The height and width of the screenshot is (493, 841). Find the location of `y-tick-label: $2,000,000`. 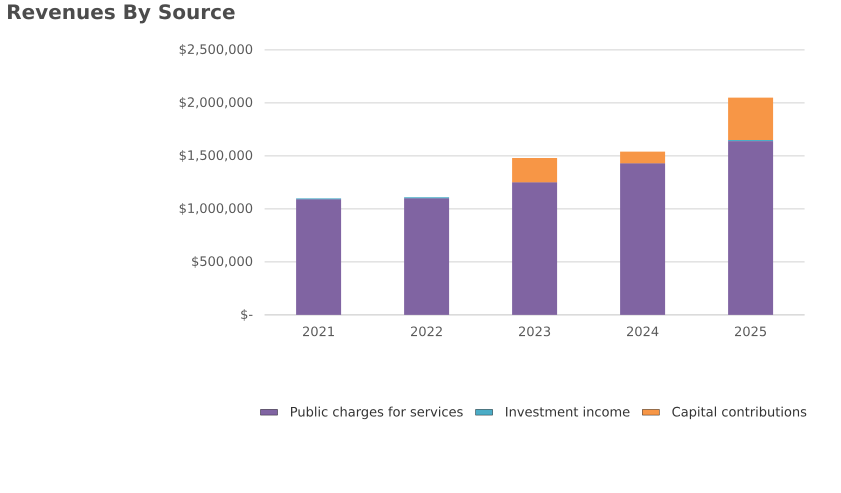

y-tick-label: $2,000,000 is located at coordinates (216, 103).